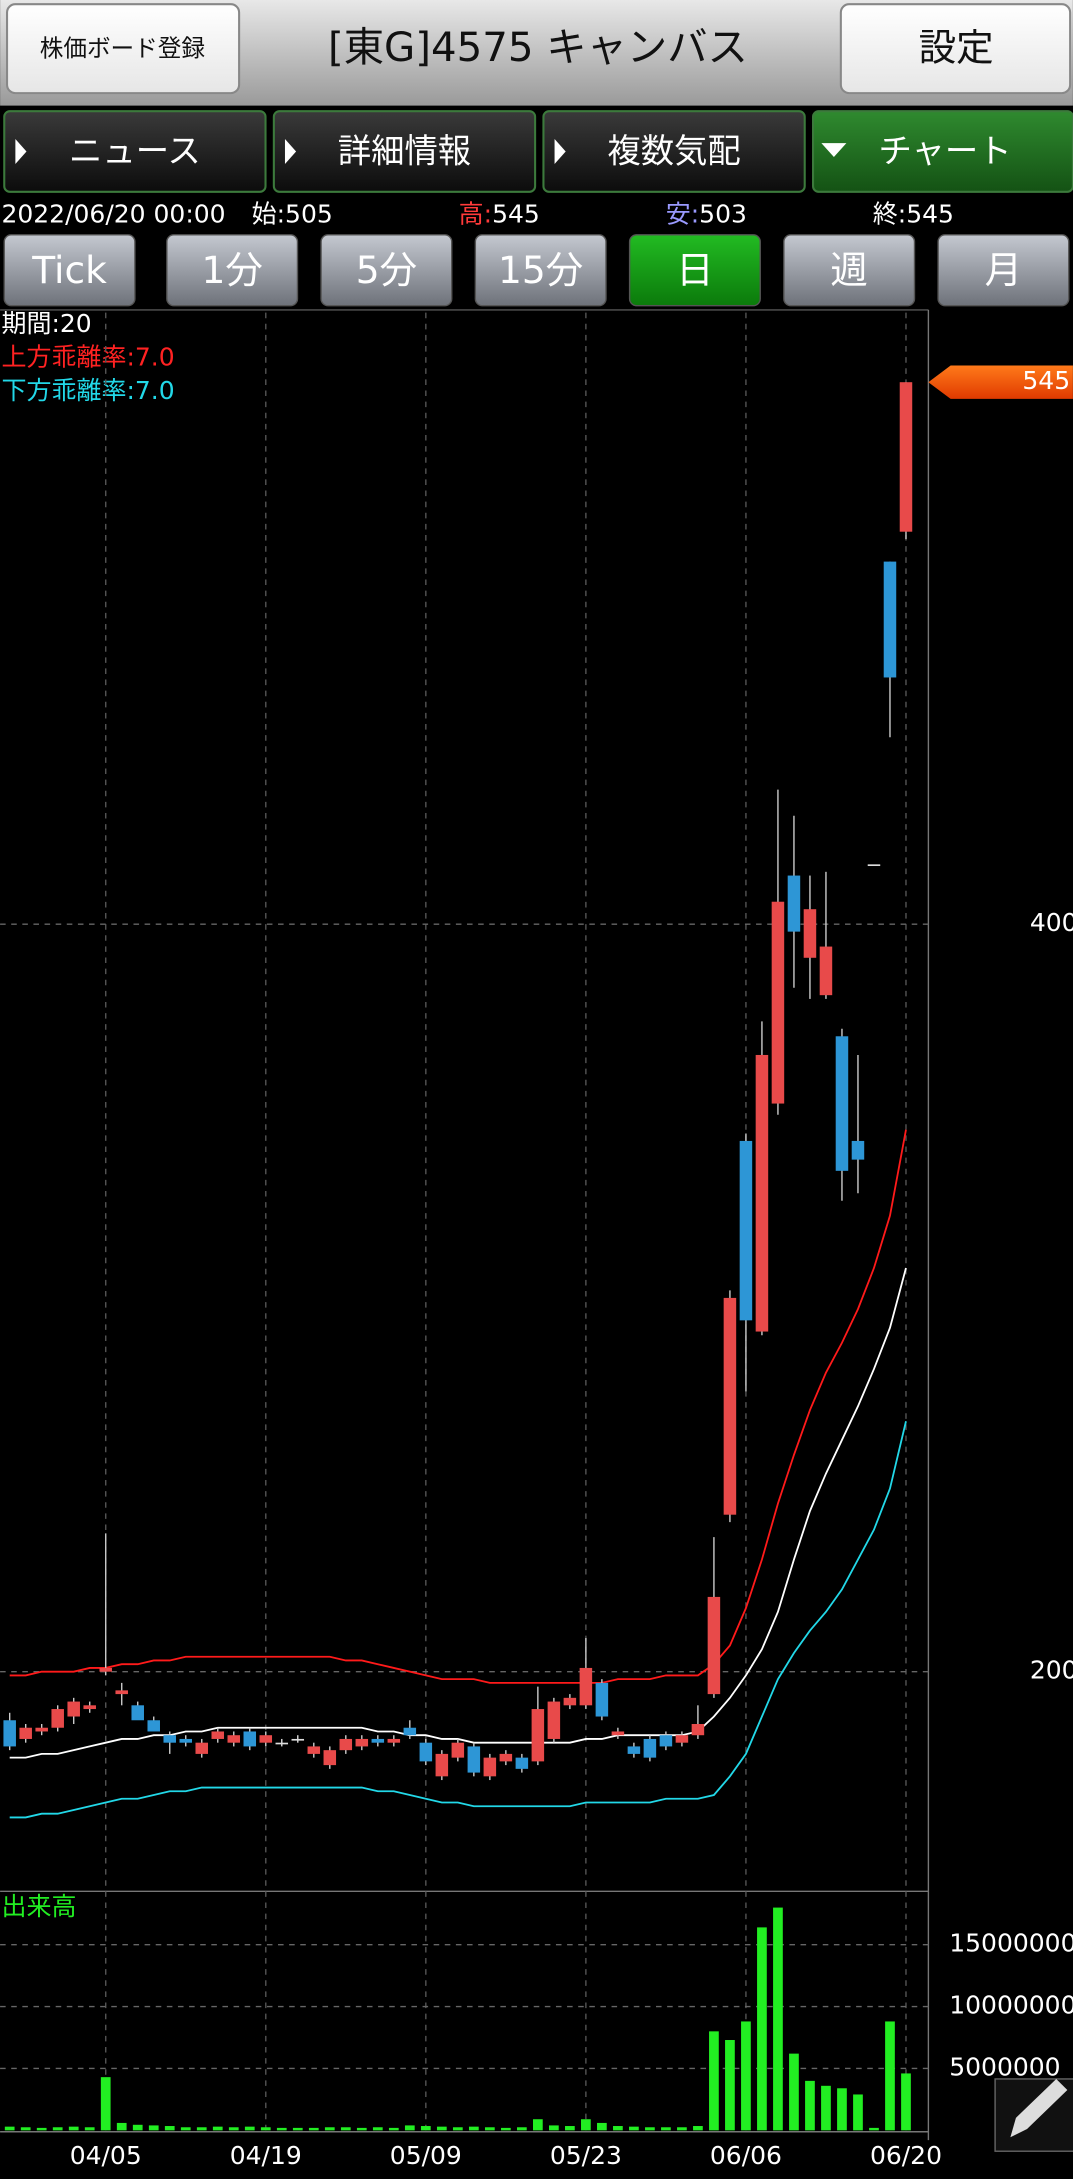  I want to click on period-label: 5分, so click(386, 270).